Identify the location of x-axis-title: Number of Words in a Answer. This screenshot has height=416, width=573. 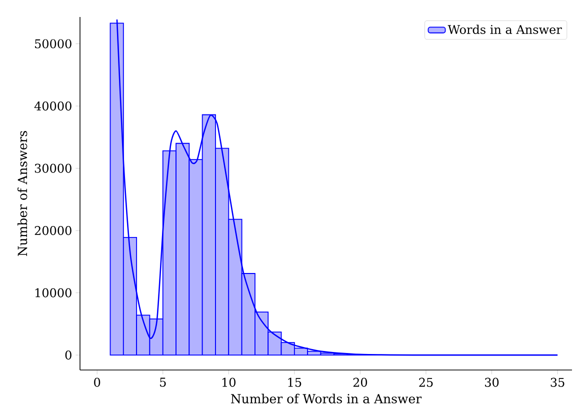
(326, 399).